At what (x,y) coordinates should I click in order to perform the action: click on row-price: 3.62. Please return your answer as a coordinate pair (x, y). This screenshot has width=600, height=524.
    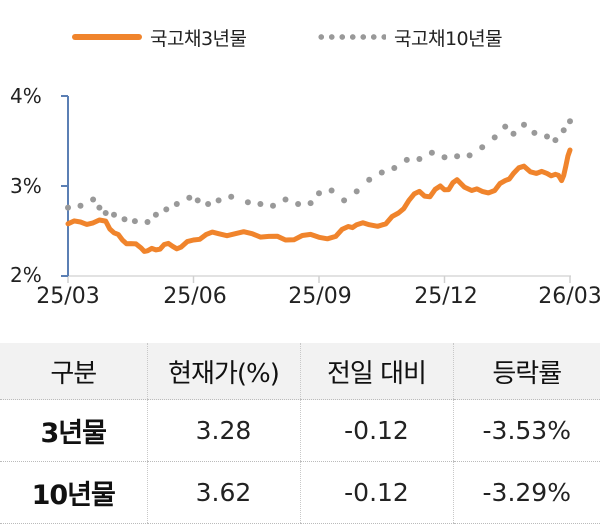
    Looking at the image, I should click on (223, 492).